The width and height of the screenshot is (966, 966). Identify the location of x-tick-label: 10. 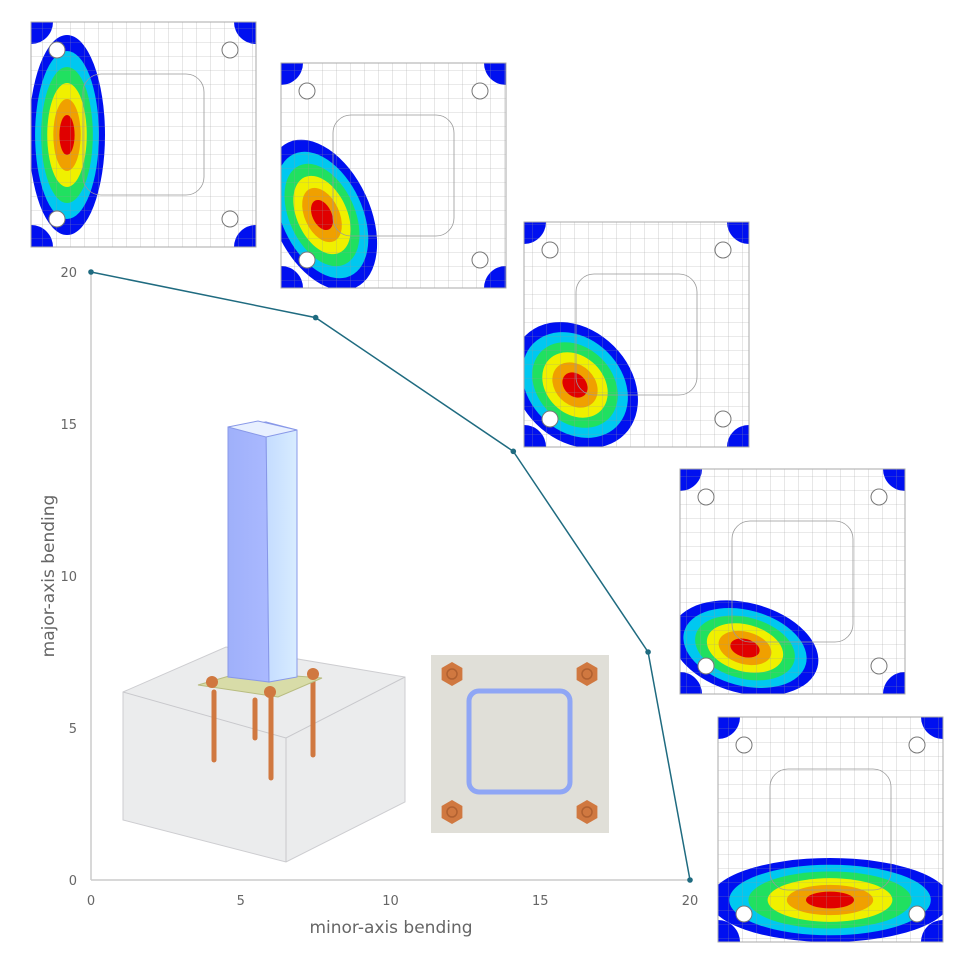
(390, 901).